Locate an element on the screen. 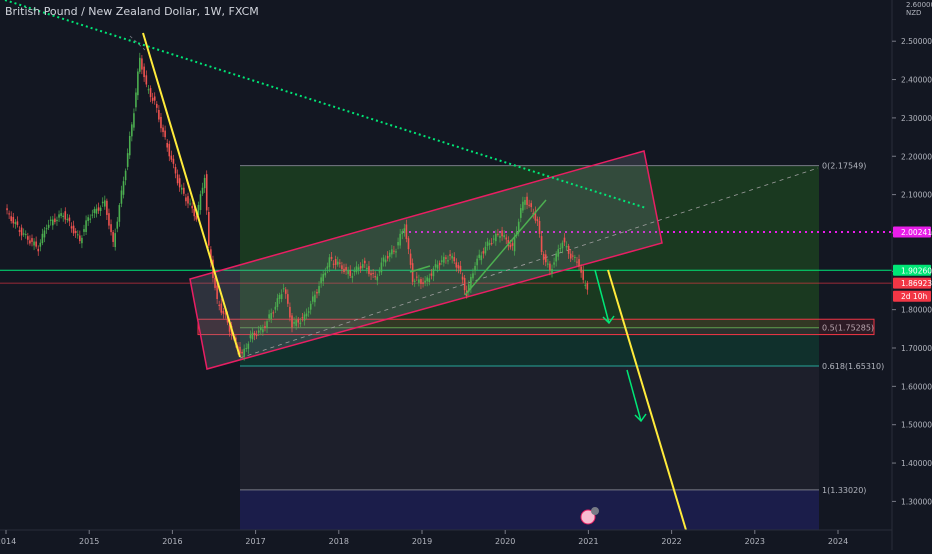 The image size is (932, 554). price-tag-label: 2.00241 is located at coordinates (916, 232).